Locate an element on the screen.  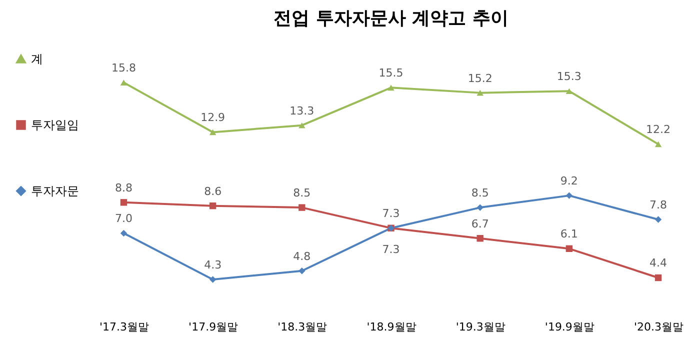
data-label: 7.0 is located at coordinates (123, 219).